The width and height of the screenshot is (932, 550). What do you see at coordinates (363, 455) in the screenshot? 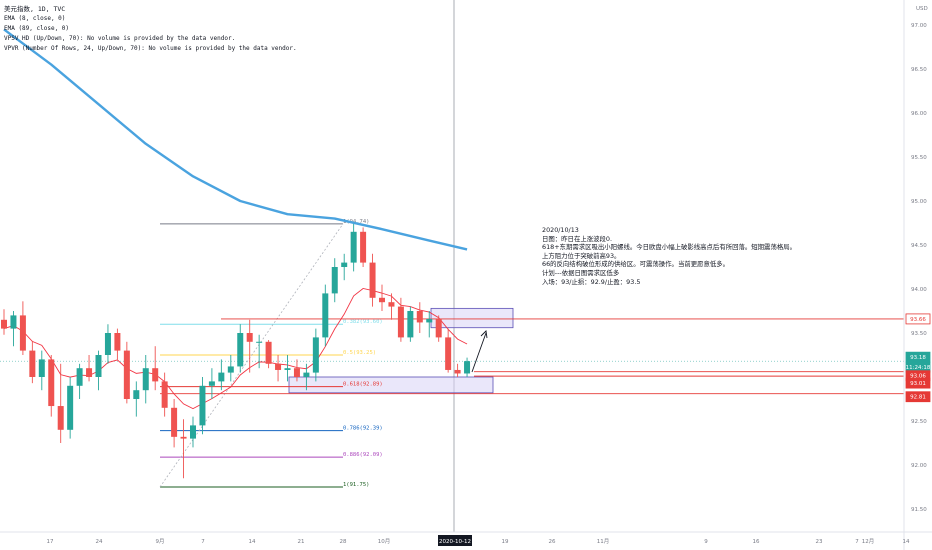
I see `fib-level-label: 0.886(92.09)` at bounding box center [363, 455].